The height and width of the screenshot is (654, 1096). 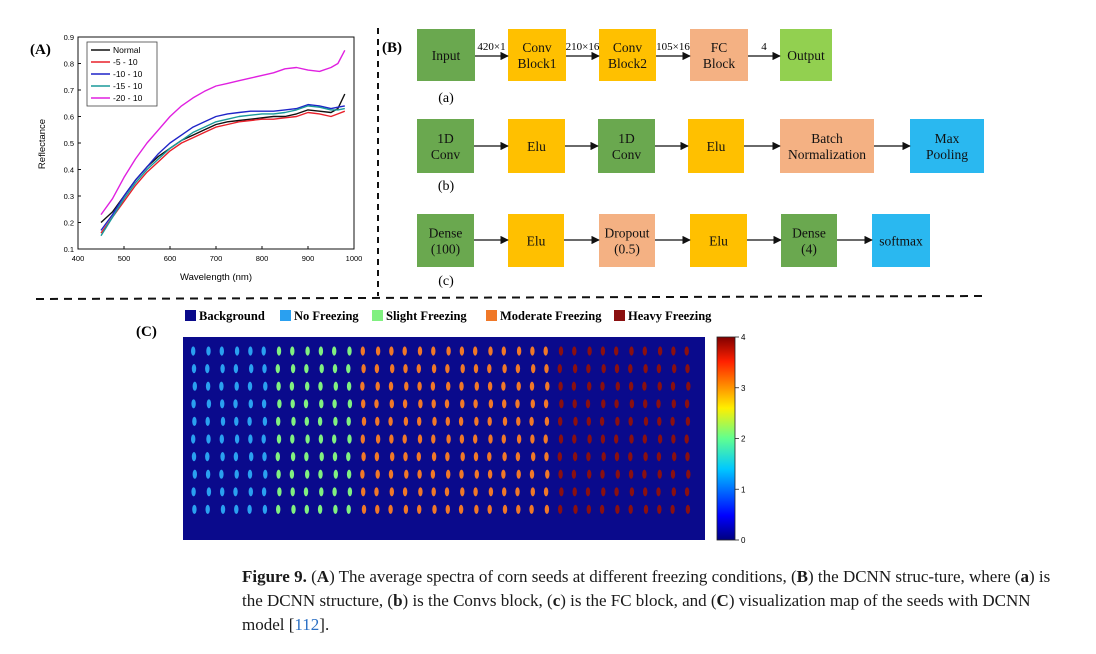 What do you see at coordinates (69, 196) in the screenshot?
I see `y-tick-label: 0.3` at bounding box center [69, 196].